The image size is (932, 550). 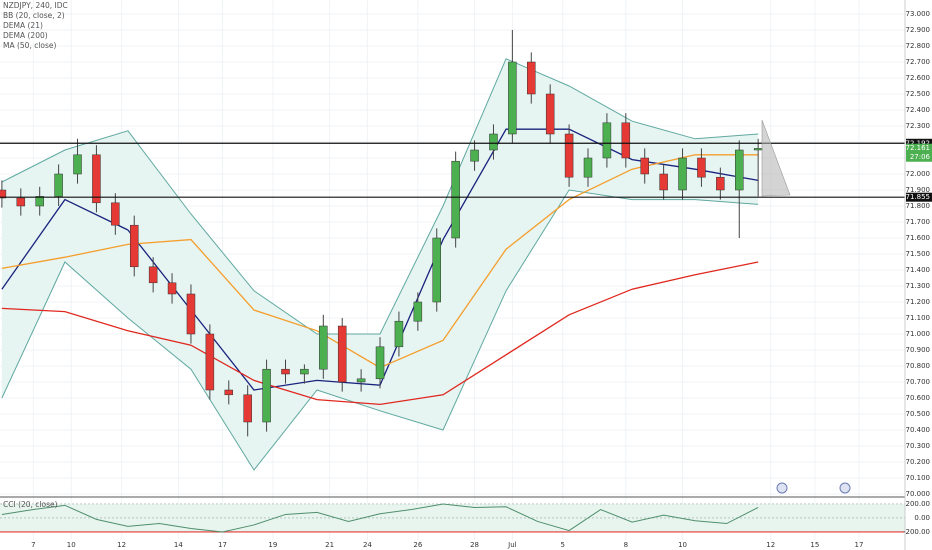 What do you see at coordinates (918, 414) in the screenshot?
I see `y-tick-label: 70.500` at bounding box center [918, 414].